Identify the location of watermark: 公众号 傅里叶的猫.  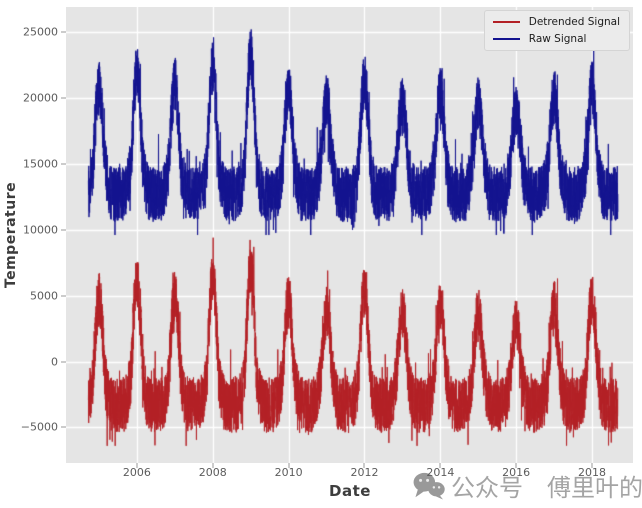
(527, 485).